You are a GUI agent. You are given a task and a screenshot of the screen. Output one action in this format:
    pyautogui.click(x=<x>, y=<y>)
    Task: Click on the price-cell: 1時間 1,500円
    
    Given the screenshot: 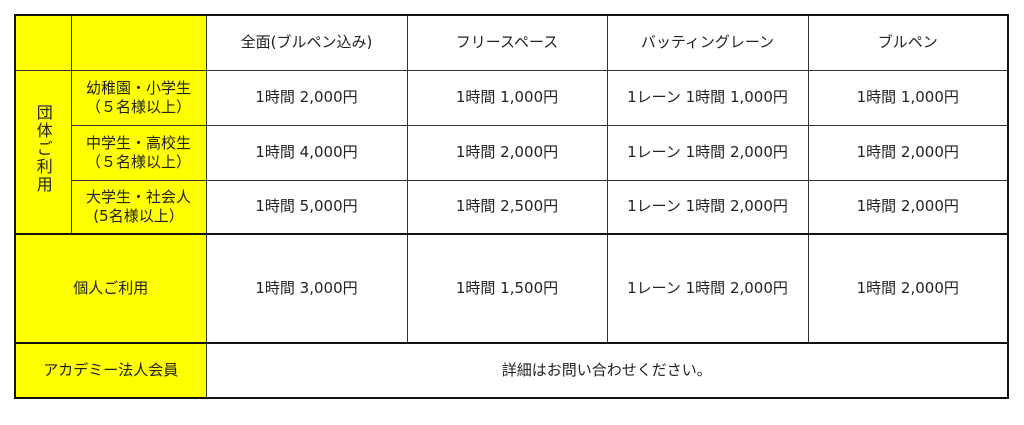 What is the action you would take?
    pyautogui.click(x=507, y=288)
    